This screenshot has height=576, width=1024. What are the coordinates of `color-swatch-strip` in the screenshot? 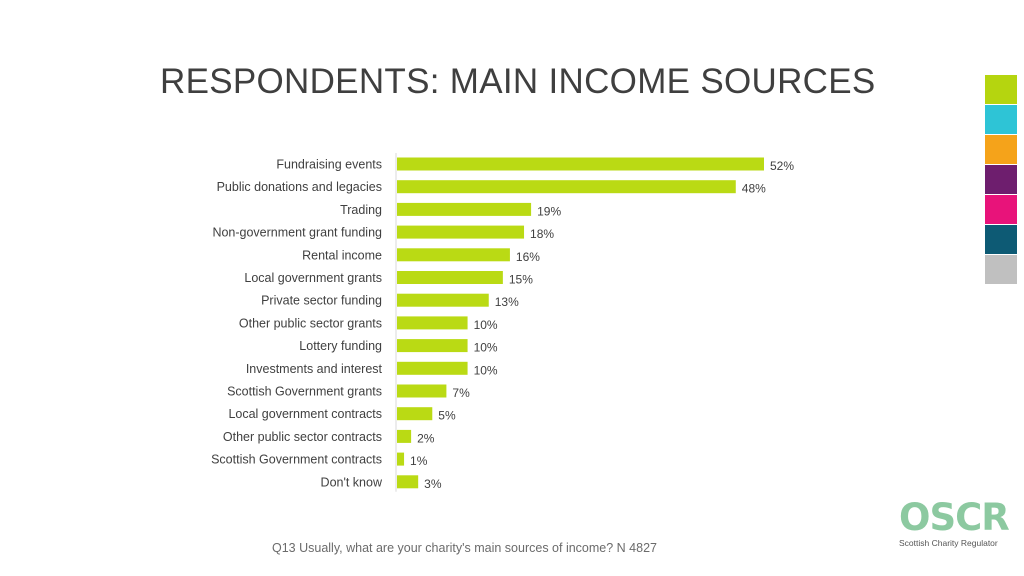 It's located at (1001, 180).